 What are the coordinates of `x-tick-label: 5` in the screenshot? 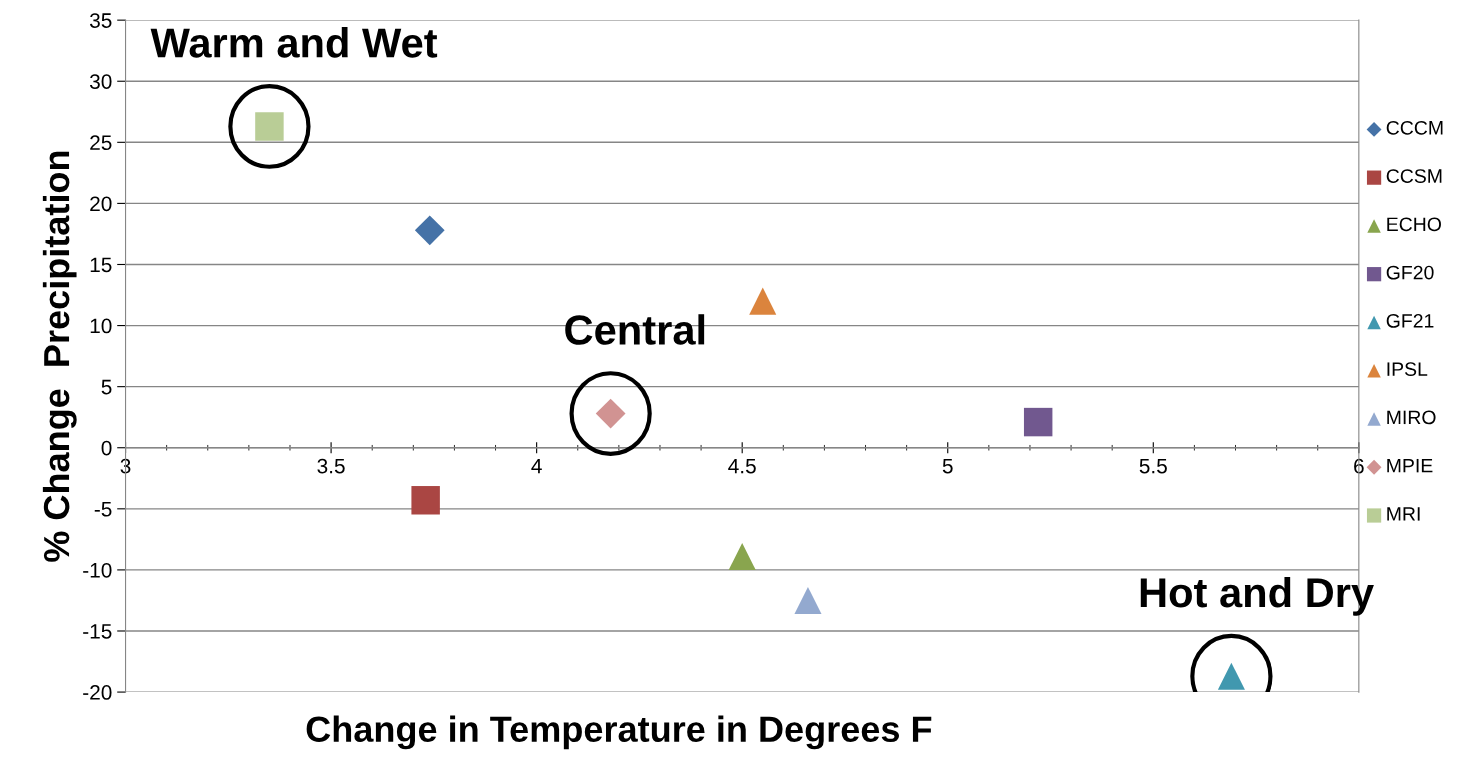 It's located at (947, 466).